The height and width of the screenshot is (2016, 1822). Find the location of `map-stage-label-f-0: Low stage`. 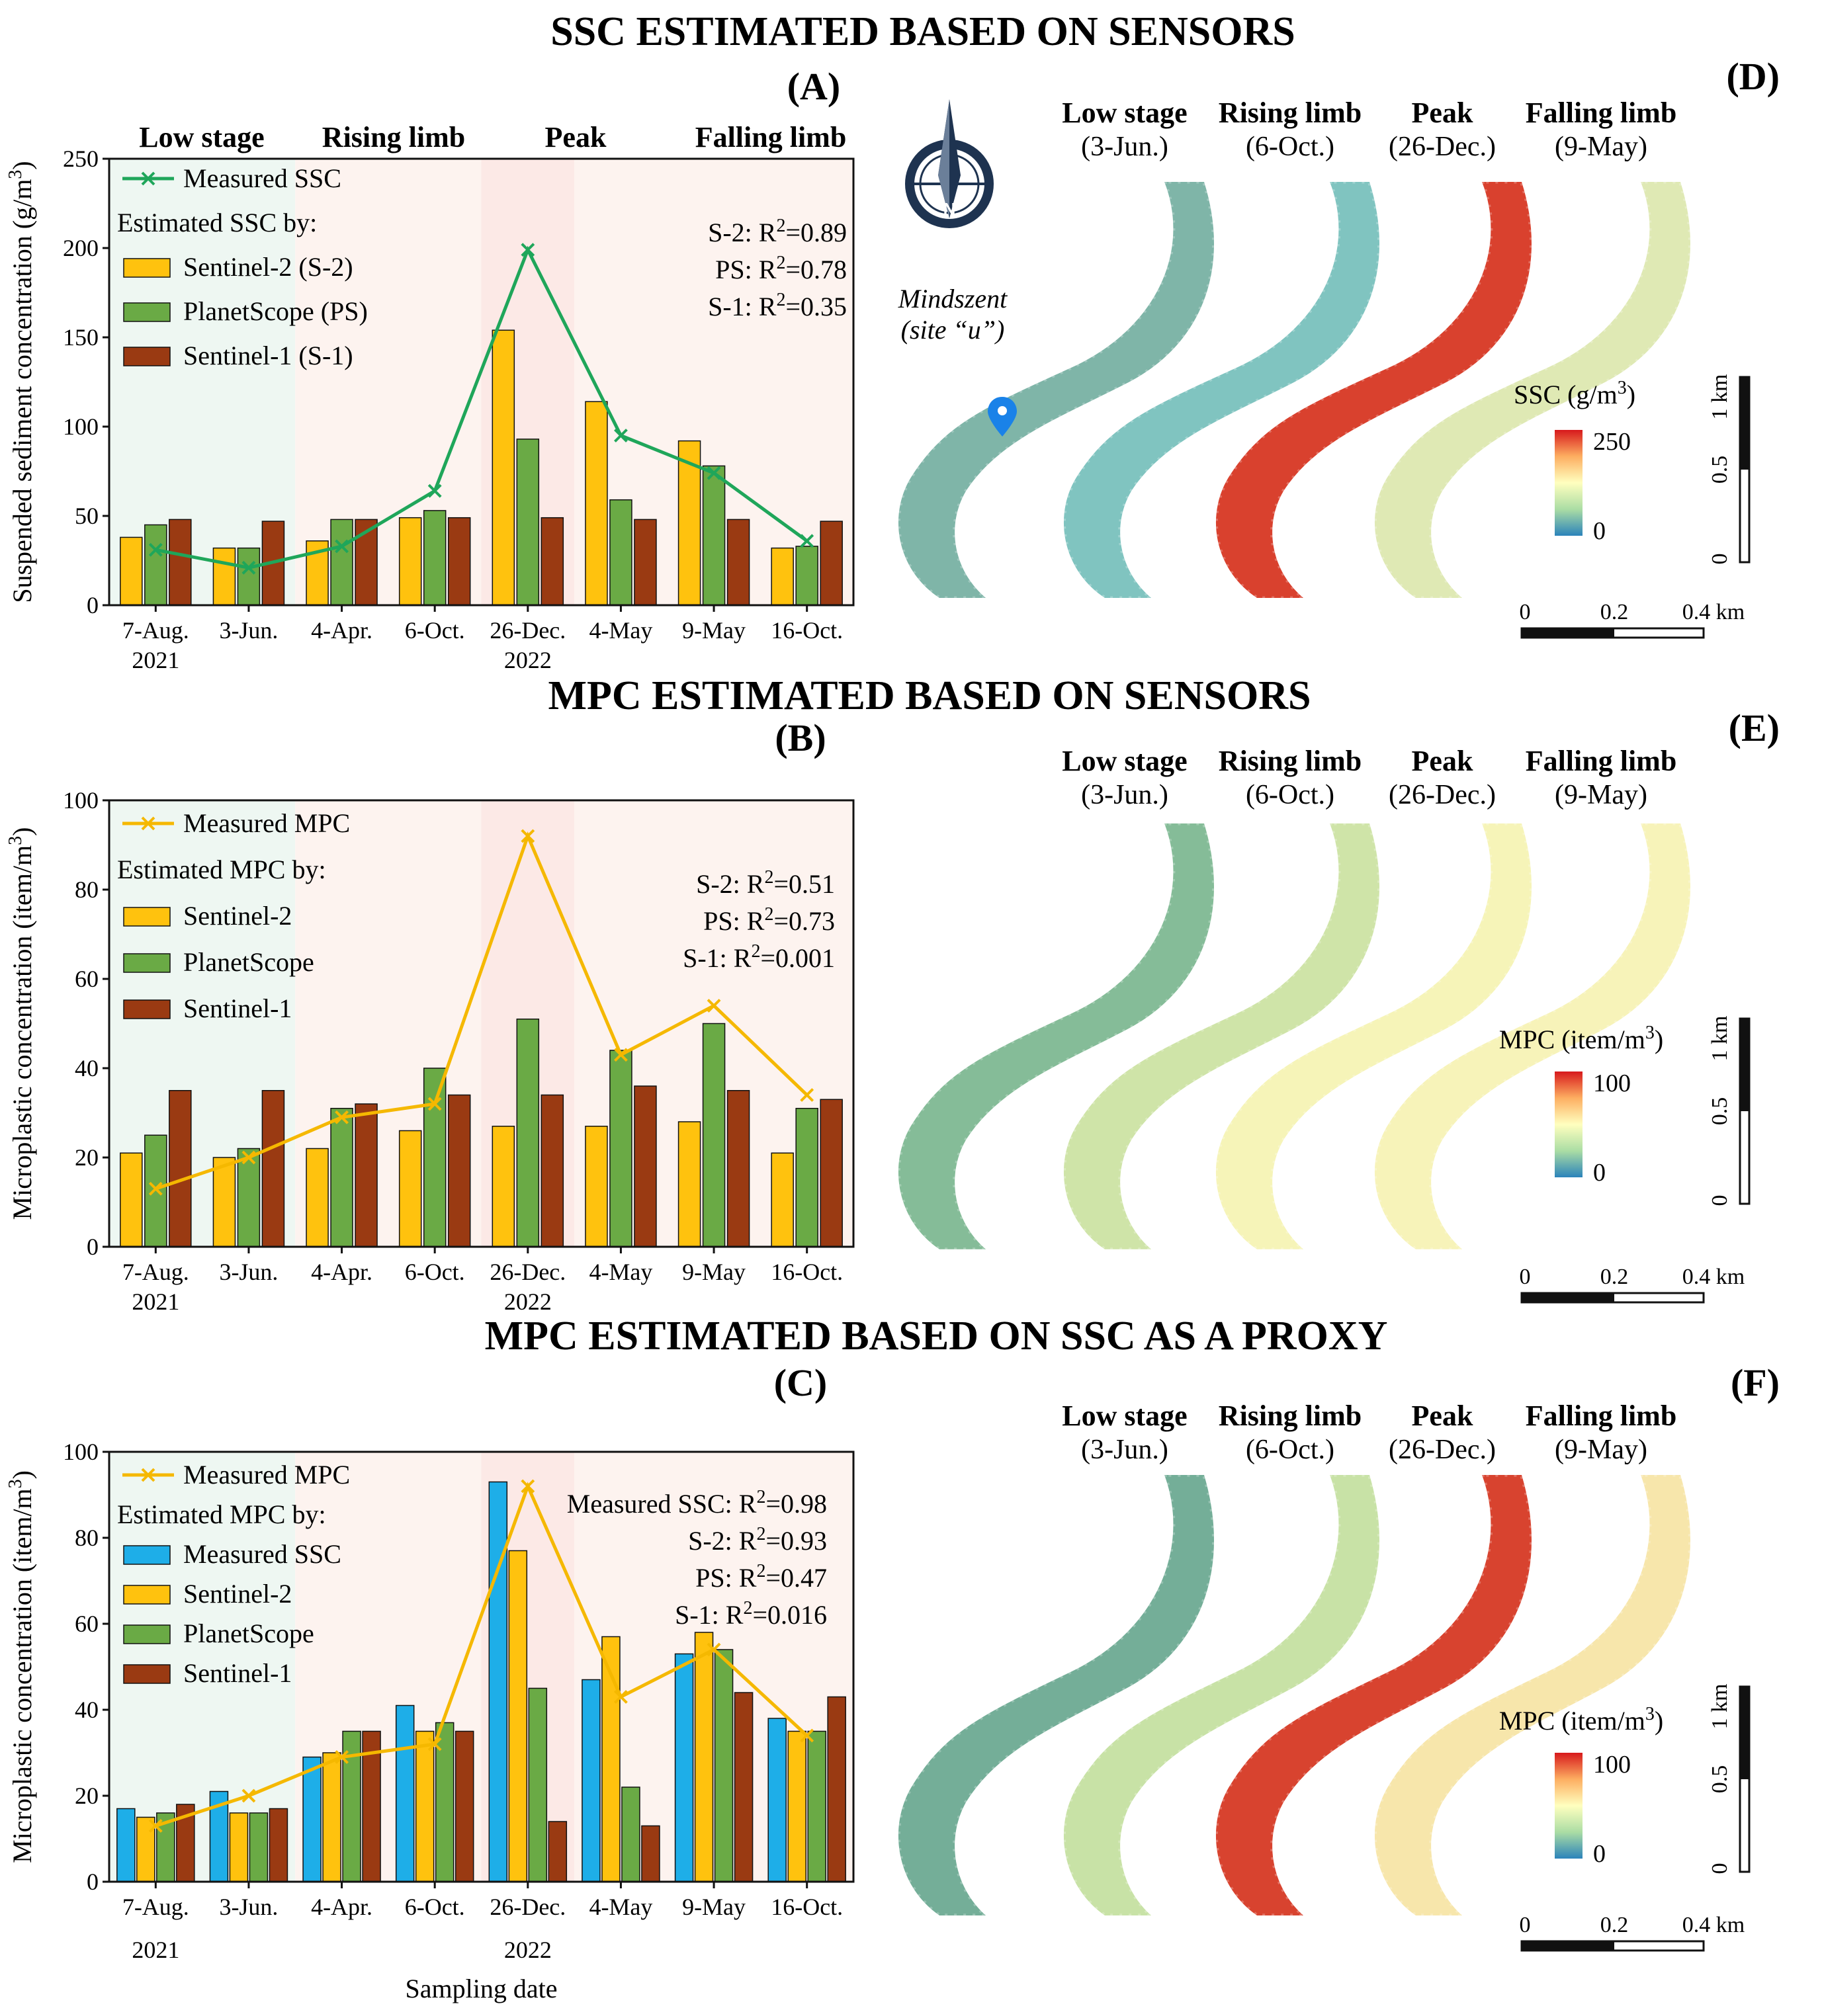

map-stage-label-f-0: Low stage is located at coordinates (1124, 1416).